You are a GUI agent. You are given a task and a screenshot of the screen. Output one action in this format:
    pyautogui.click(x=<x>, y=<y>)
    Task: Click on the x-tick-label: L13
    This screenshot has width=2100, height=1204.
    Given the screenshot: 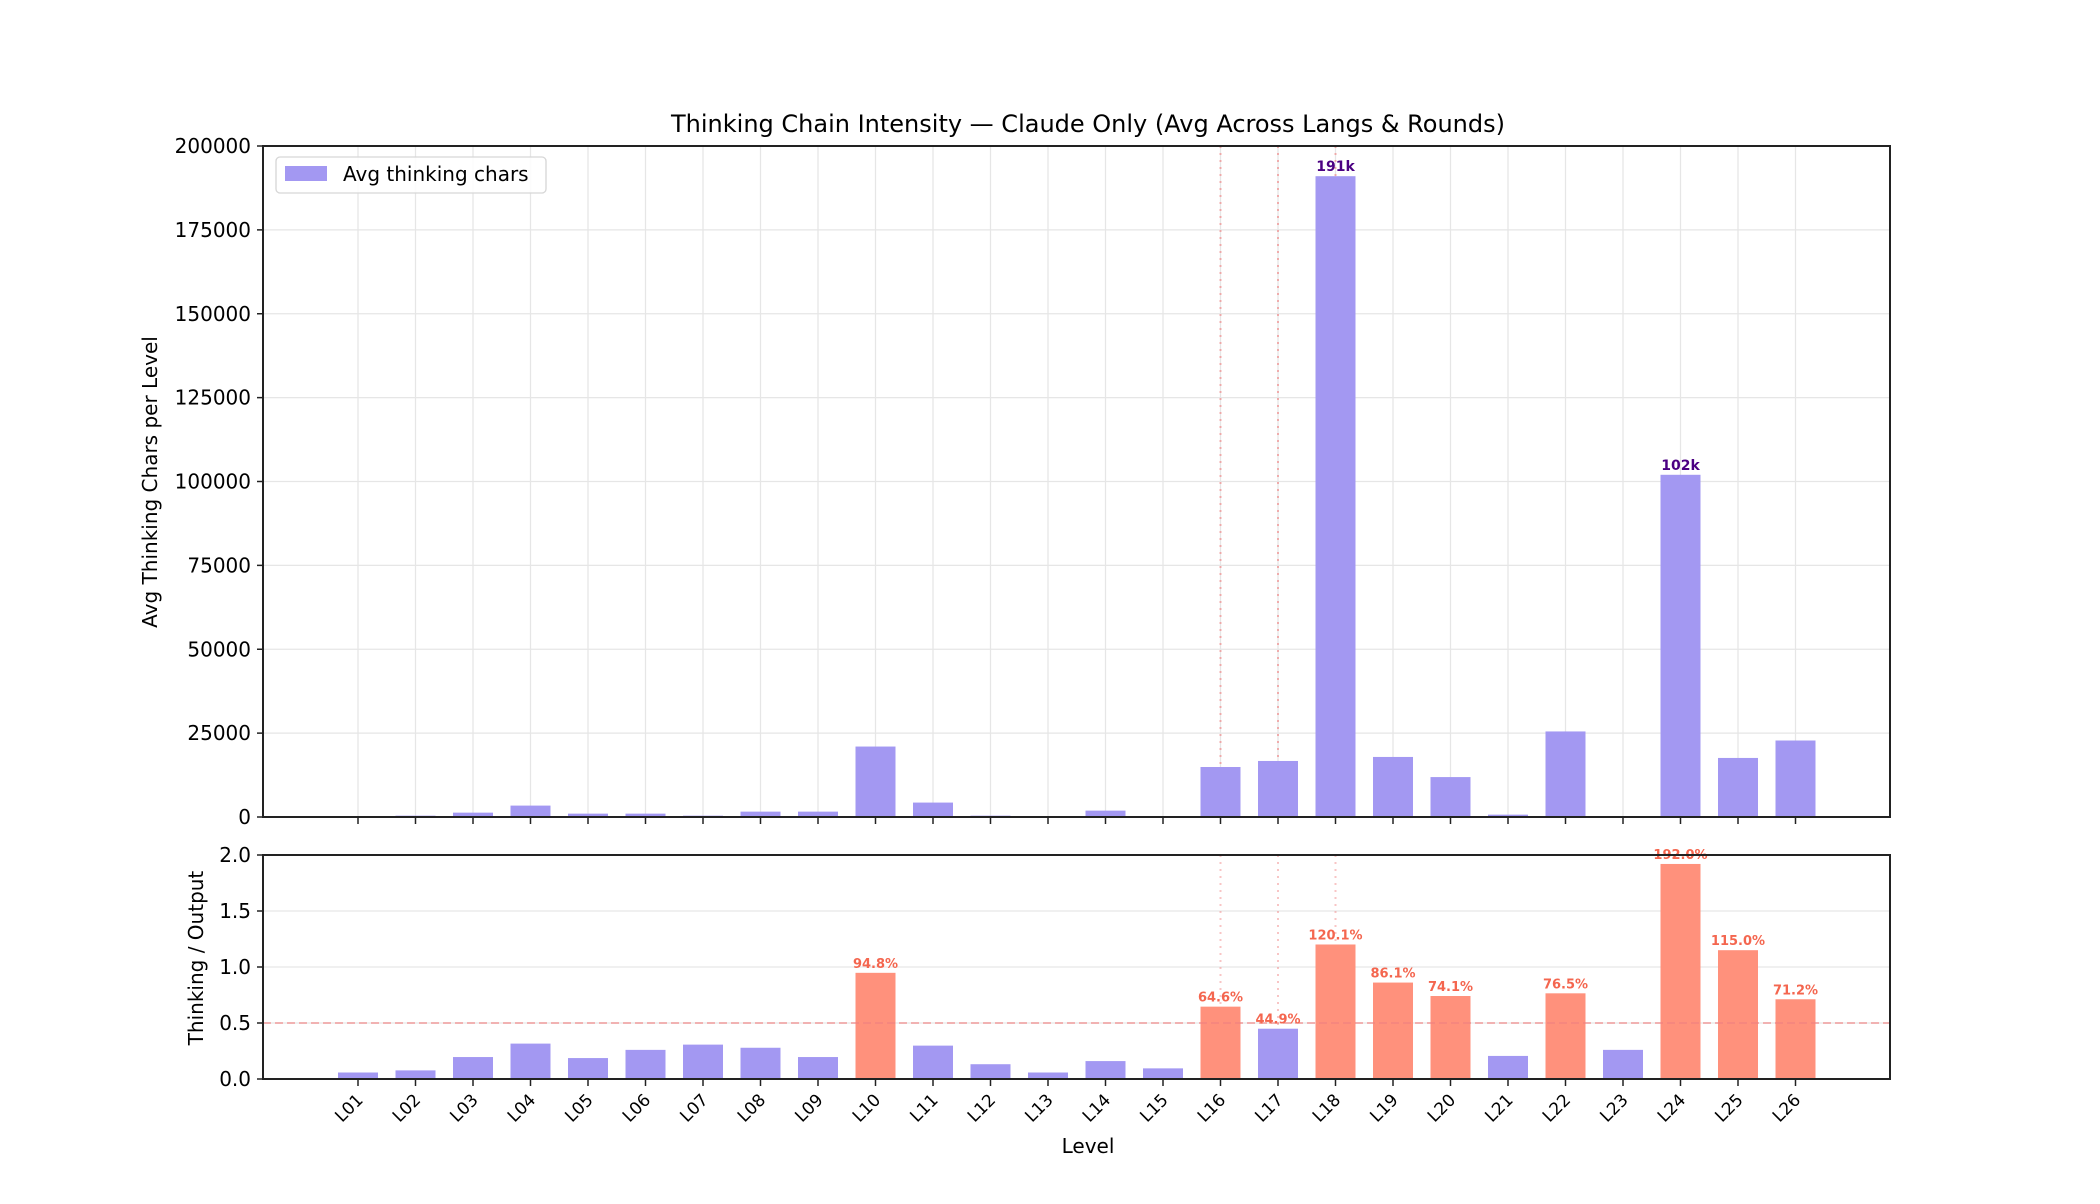 What is the action you would take?
    pyautogui.click(x=1039, y=1108)
    